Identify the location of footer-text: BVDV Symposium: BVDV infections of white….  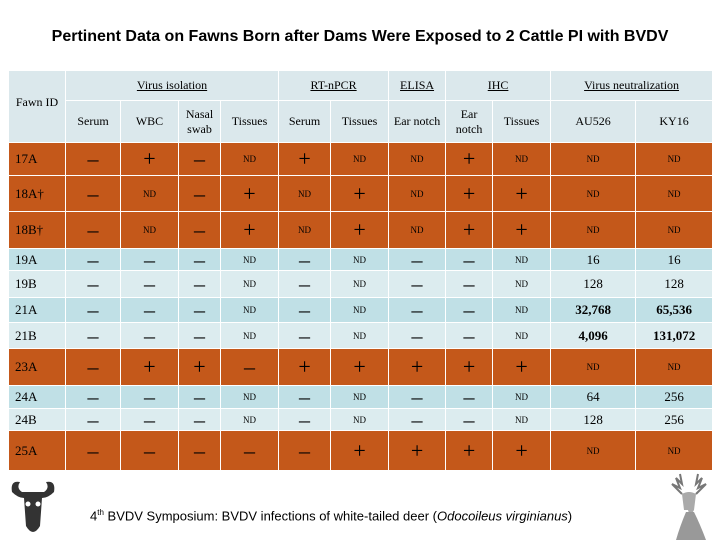
(270, 516).